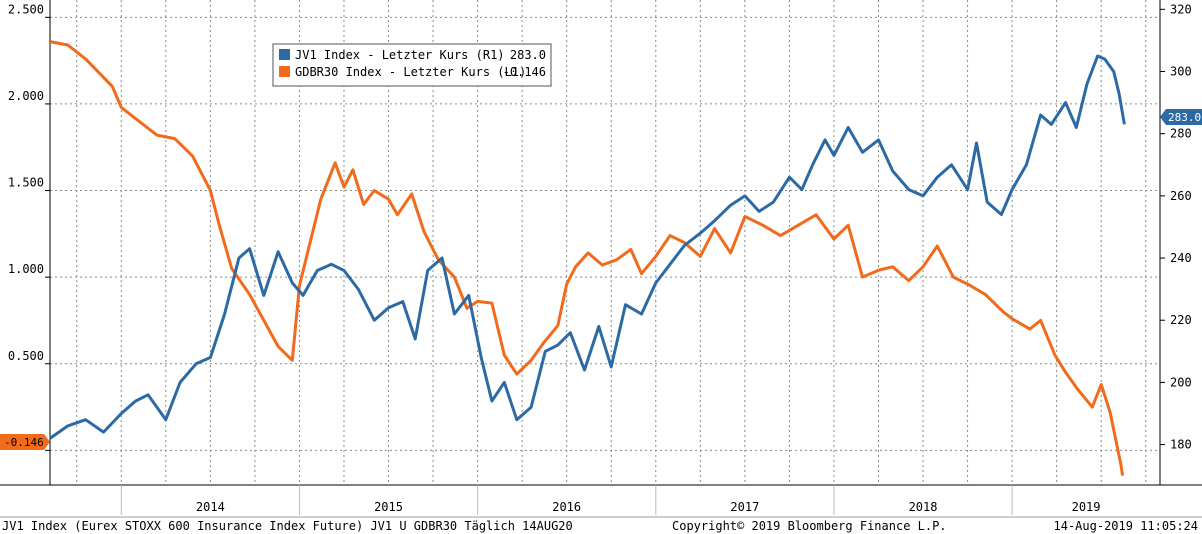  I want to click on last-value-tag-left: -0.146, so click(25, 442).